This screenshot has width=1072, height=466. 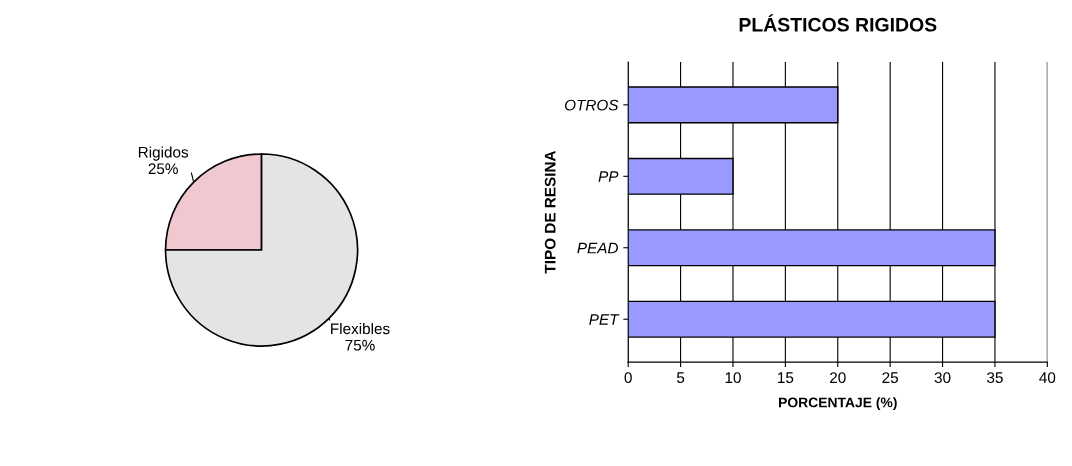 What do you see at coordinates (608, 176) in the screenshot?
I see `y-tick-label: PP` at bounding box center [608, 176].